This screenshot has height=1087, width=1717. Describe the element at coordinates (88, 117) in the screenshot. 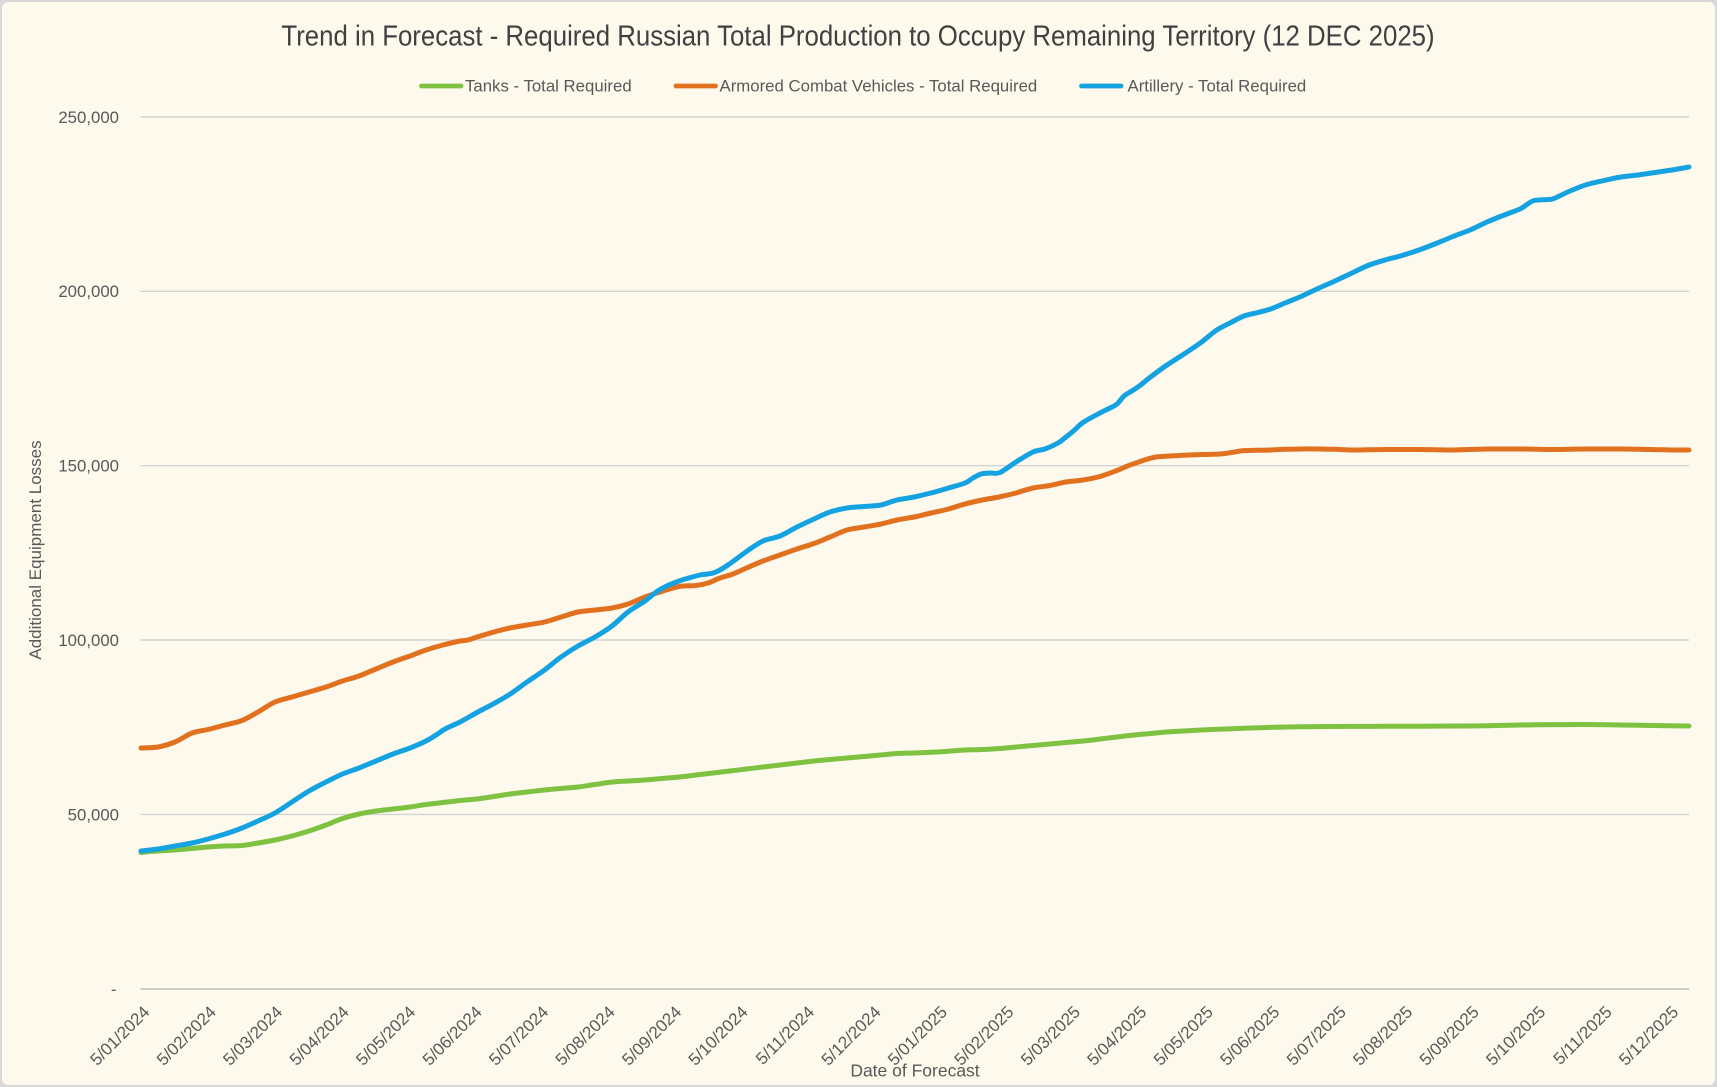

I see `svg-text: 250,000` at that location.